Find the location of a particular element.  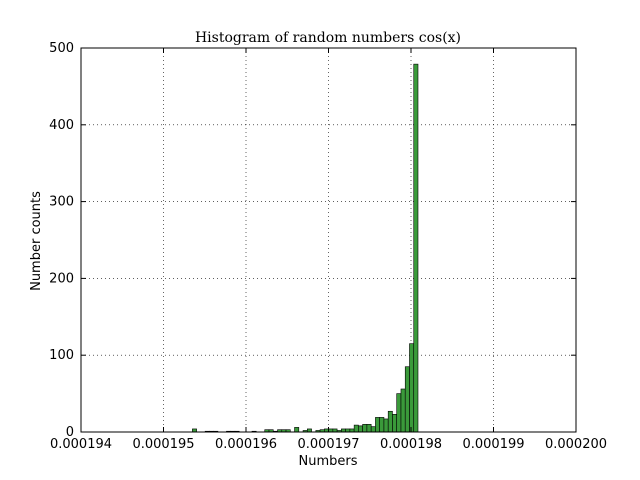

x-tick-label: 0.000196 is located at coordinates (246, 444).